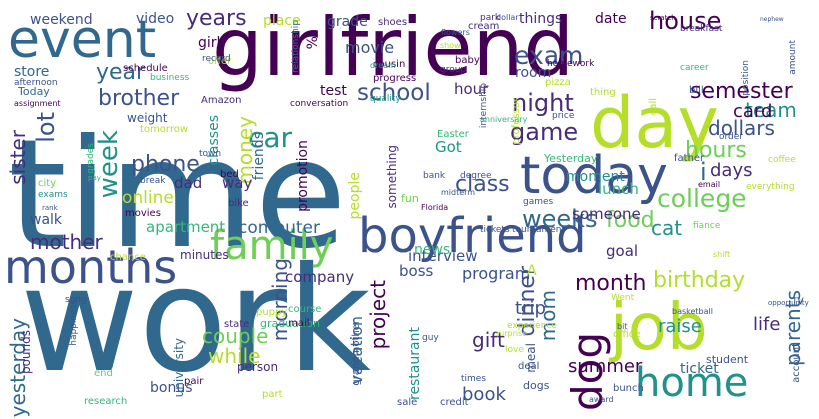 The height and width of the screenshot is (419, 819). I want to click on word-breakfast: breakfast, so click(701, 29).